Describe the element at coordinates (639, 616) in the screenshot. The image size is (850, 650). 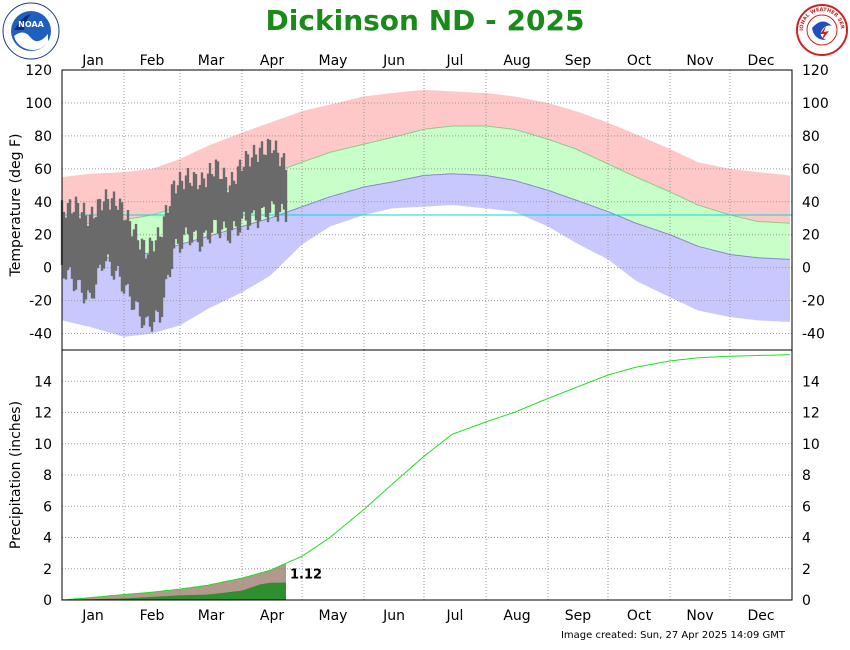
I see `month-label-bottom: Oct` at that location.